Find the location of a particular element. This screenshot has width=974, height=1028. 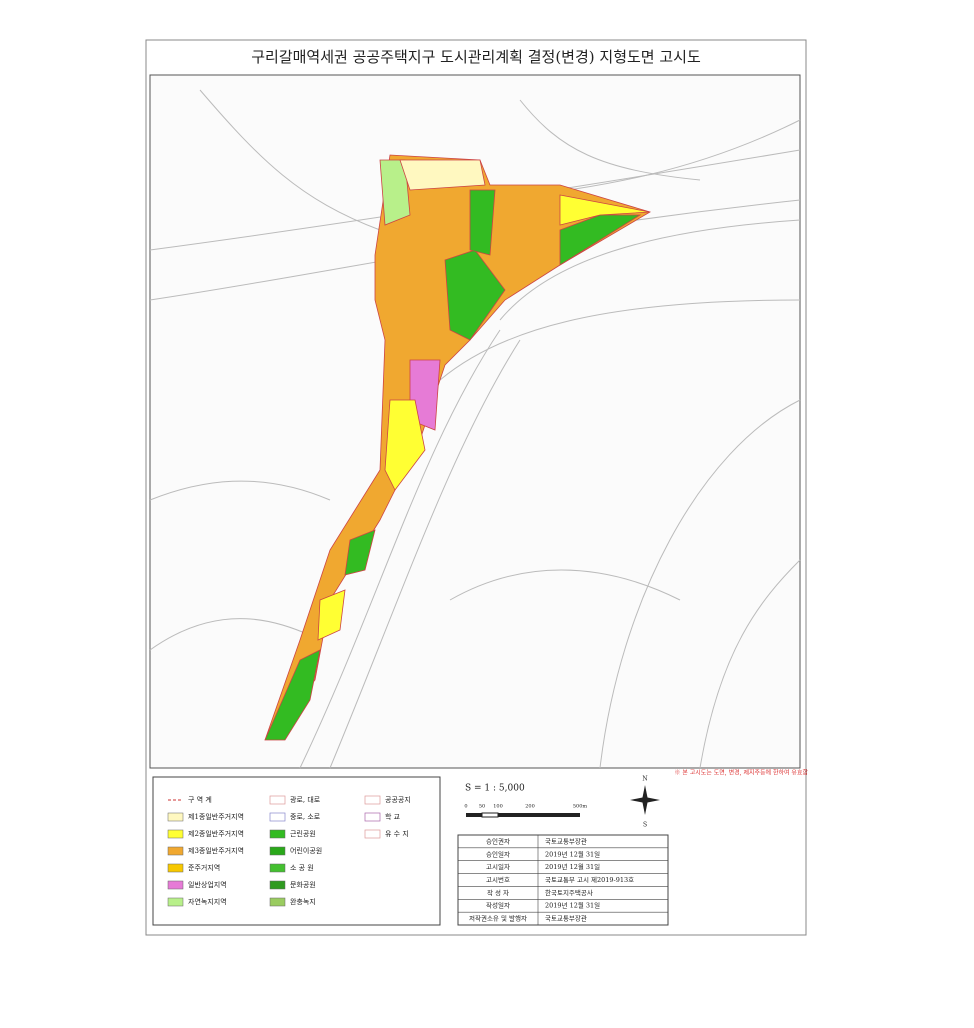

scale-tick: 500m is located at coordinates (580, 807).